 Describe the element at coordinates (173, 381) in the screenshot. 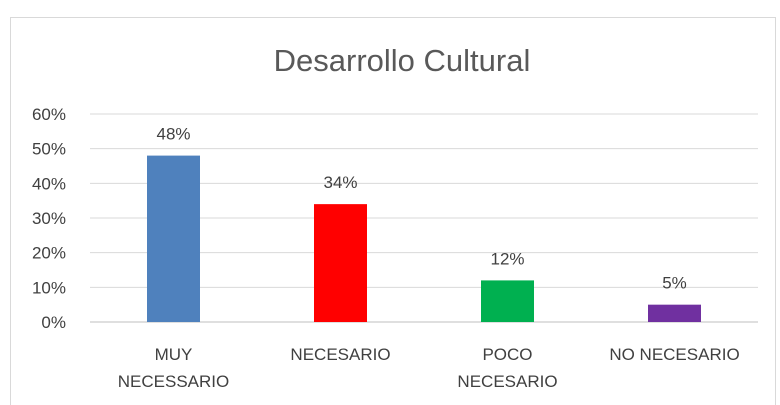

I see `x-category-label: NECESSARIO` at that location.